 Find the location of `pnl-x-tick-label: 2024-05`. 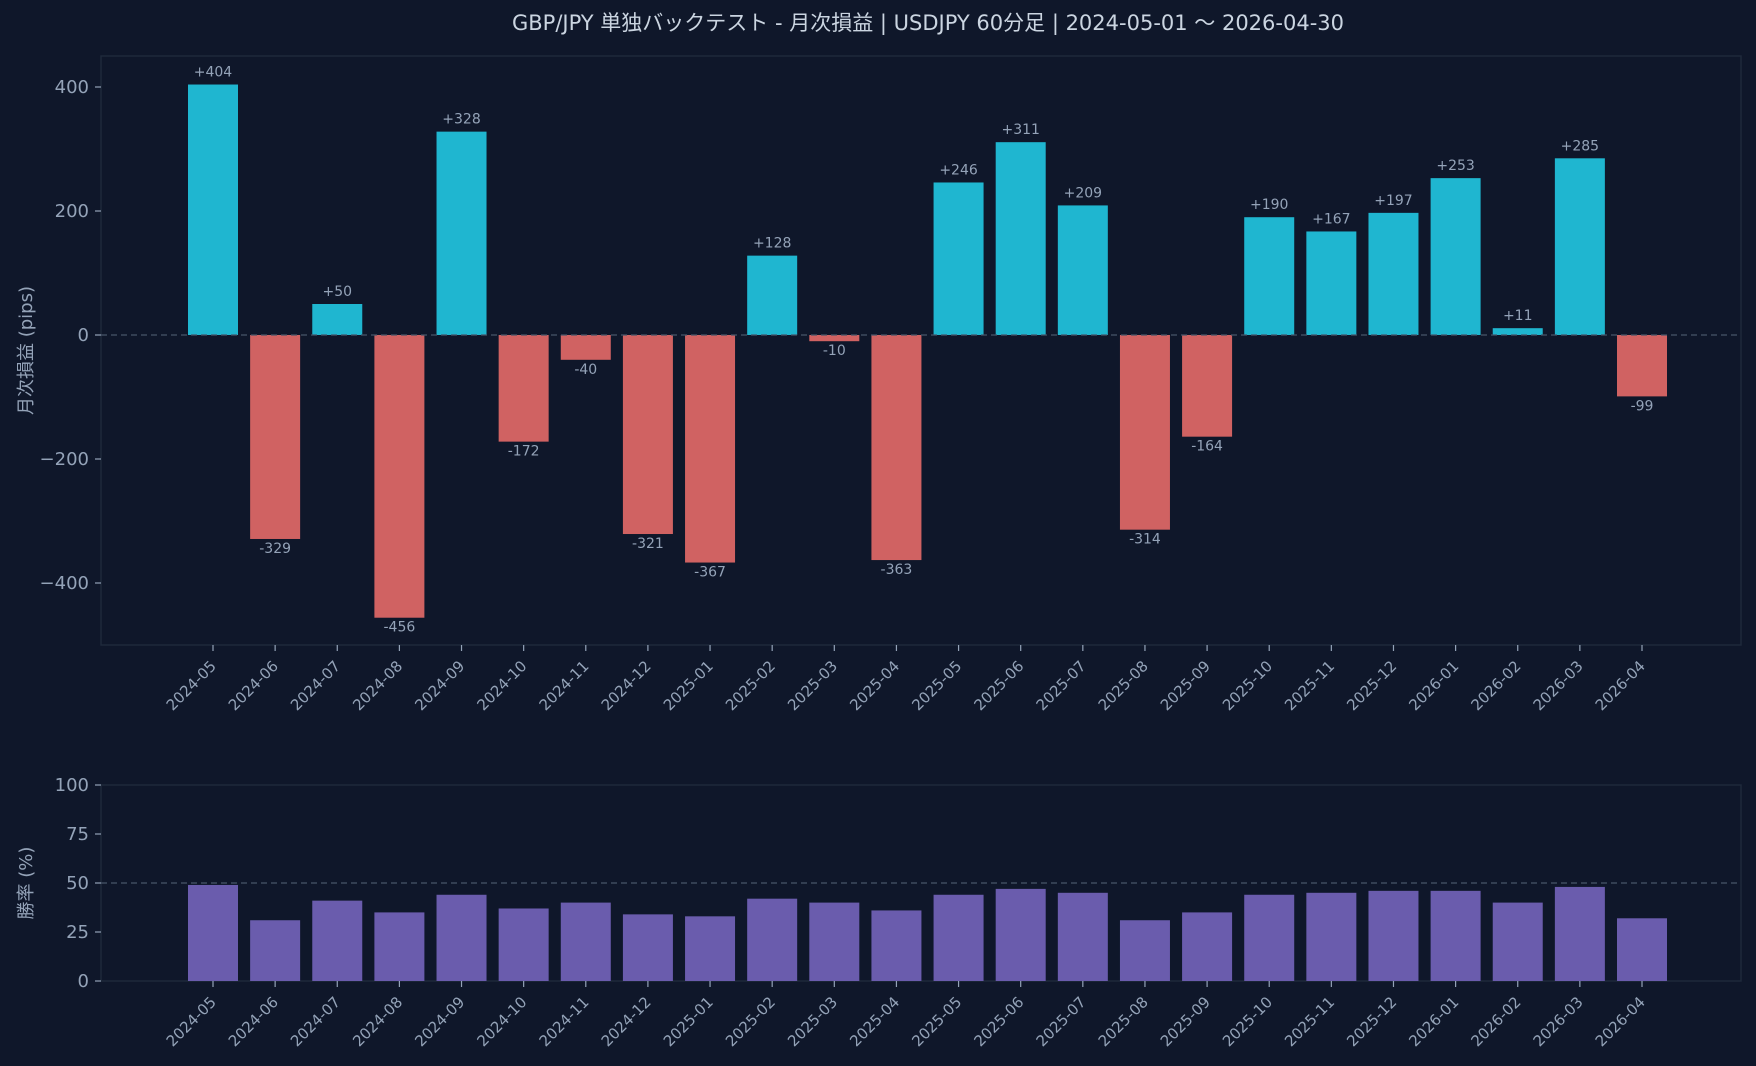

pnl-x-tick-label: 2024-05 is located at coordinates (191, 685).